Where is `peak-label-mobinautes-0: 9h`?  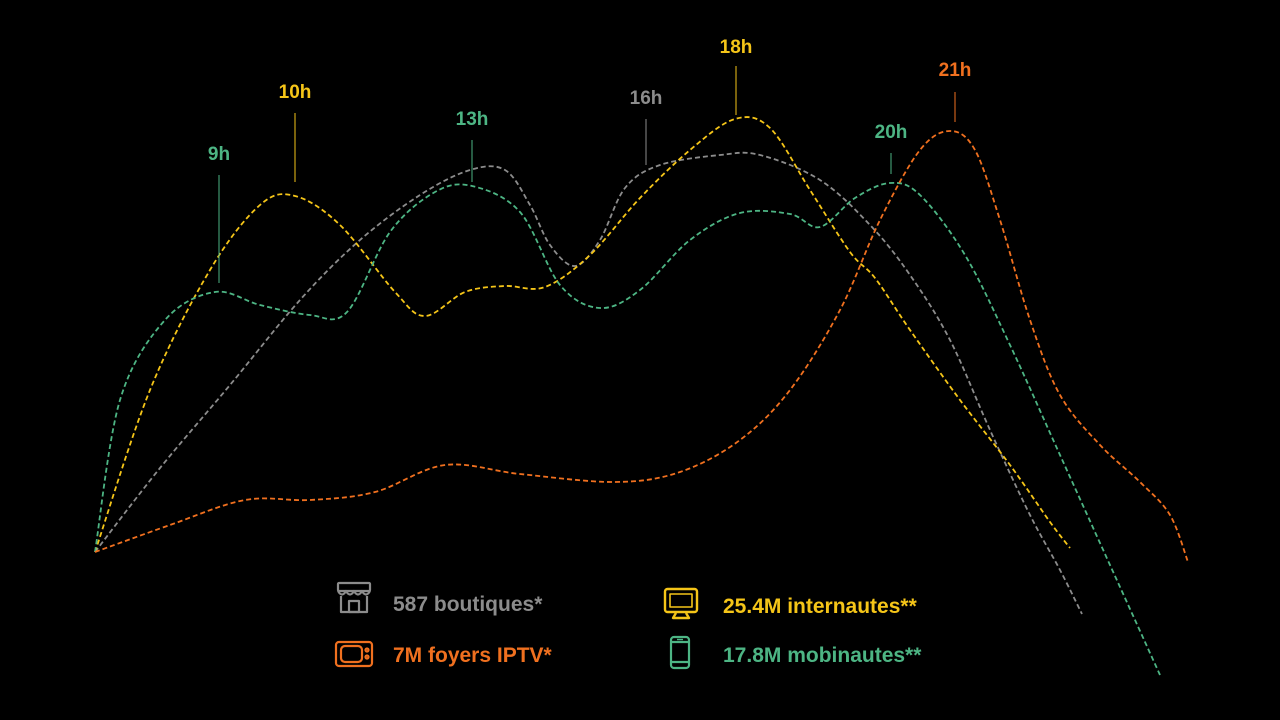
peak-label-mobinautes-0: 9h is located at coordinates (219, 154).